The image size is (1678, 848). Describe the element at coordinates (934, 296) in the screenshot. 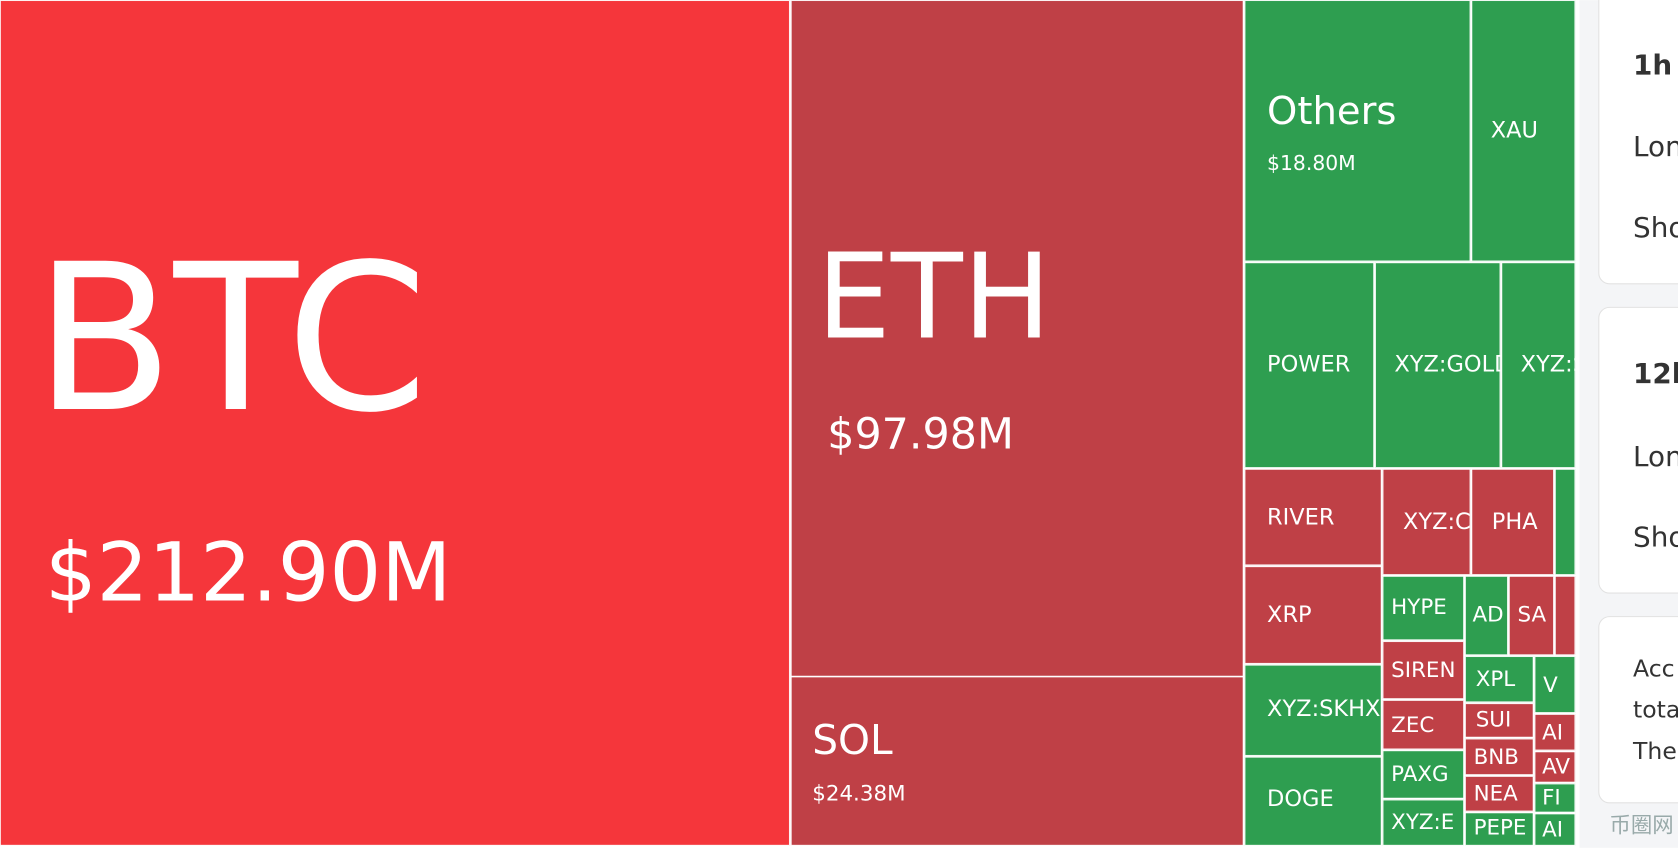

I see `cell-label: ETH` at that location.